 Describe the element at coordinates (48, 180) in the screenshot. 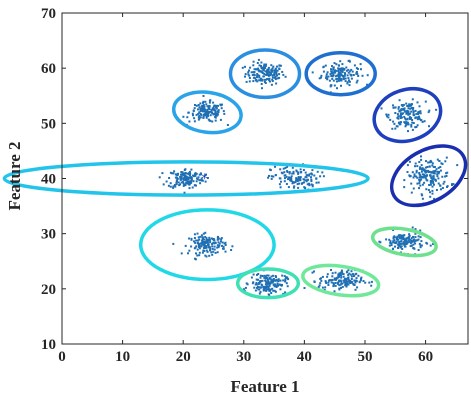

I see `y-tick-label: 40` at that location.